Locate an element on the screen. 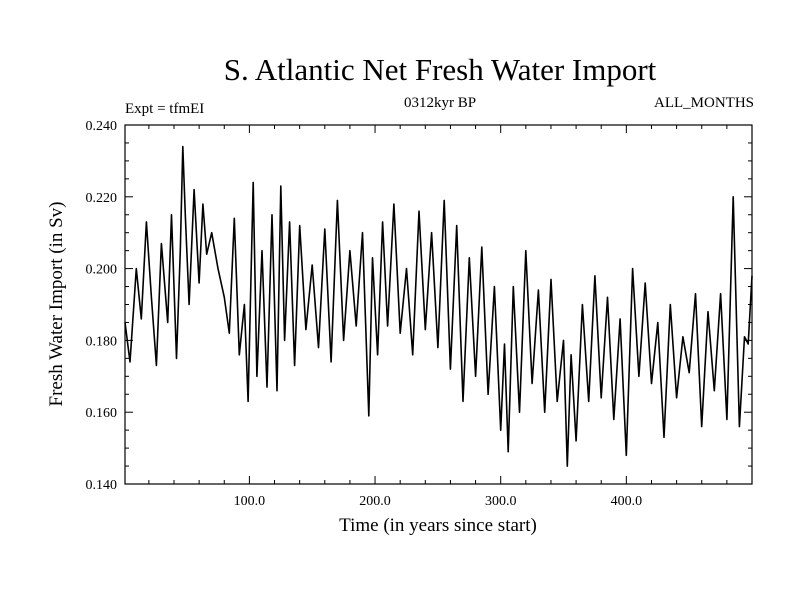 This screenshot has width=800, height=600. y-tick-label: 0.240 is located at coordinates (102, 126).